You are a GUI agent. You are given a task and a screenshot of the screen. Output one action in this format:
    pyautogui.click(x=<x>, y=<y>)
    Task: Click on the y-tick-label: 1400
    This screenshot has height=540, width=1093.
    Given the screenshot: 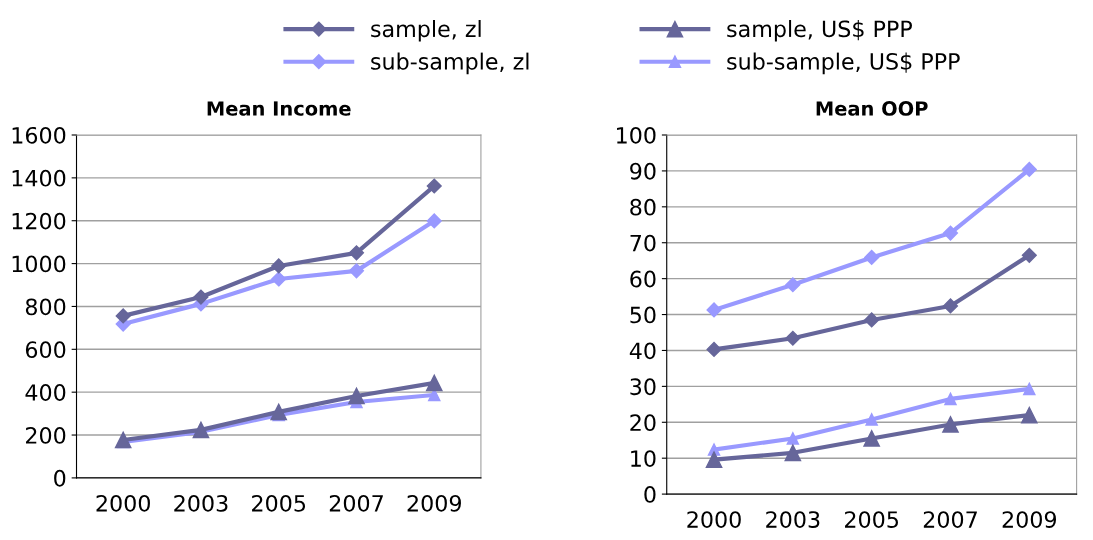 What is the action you would take?
    pyautogui.click(x=39, y=178)
    